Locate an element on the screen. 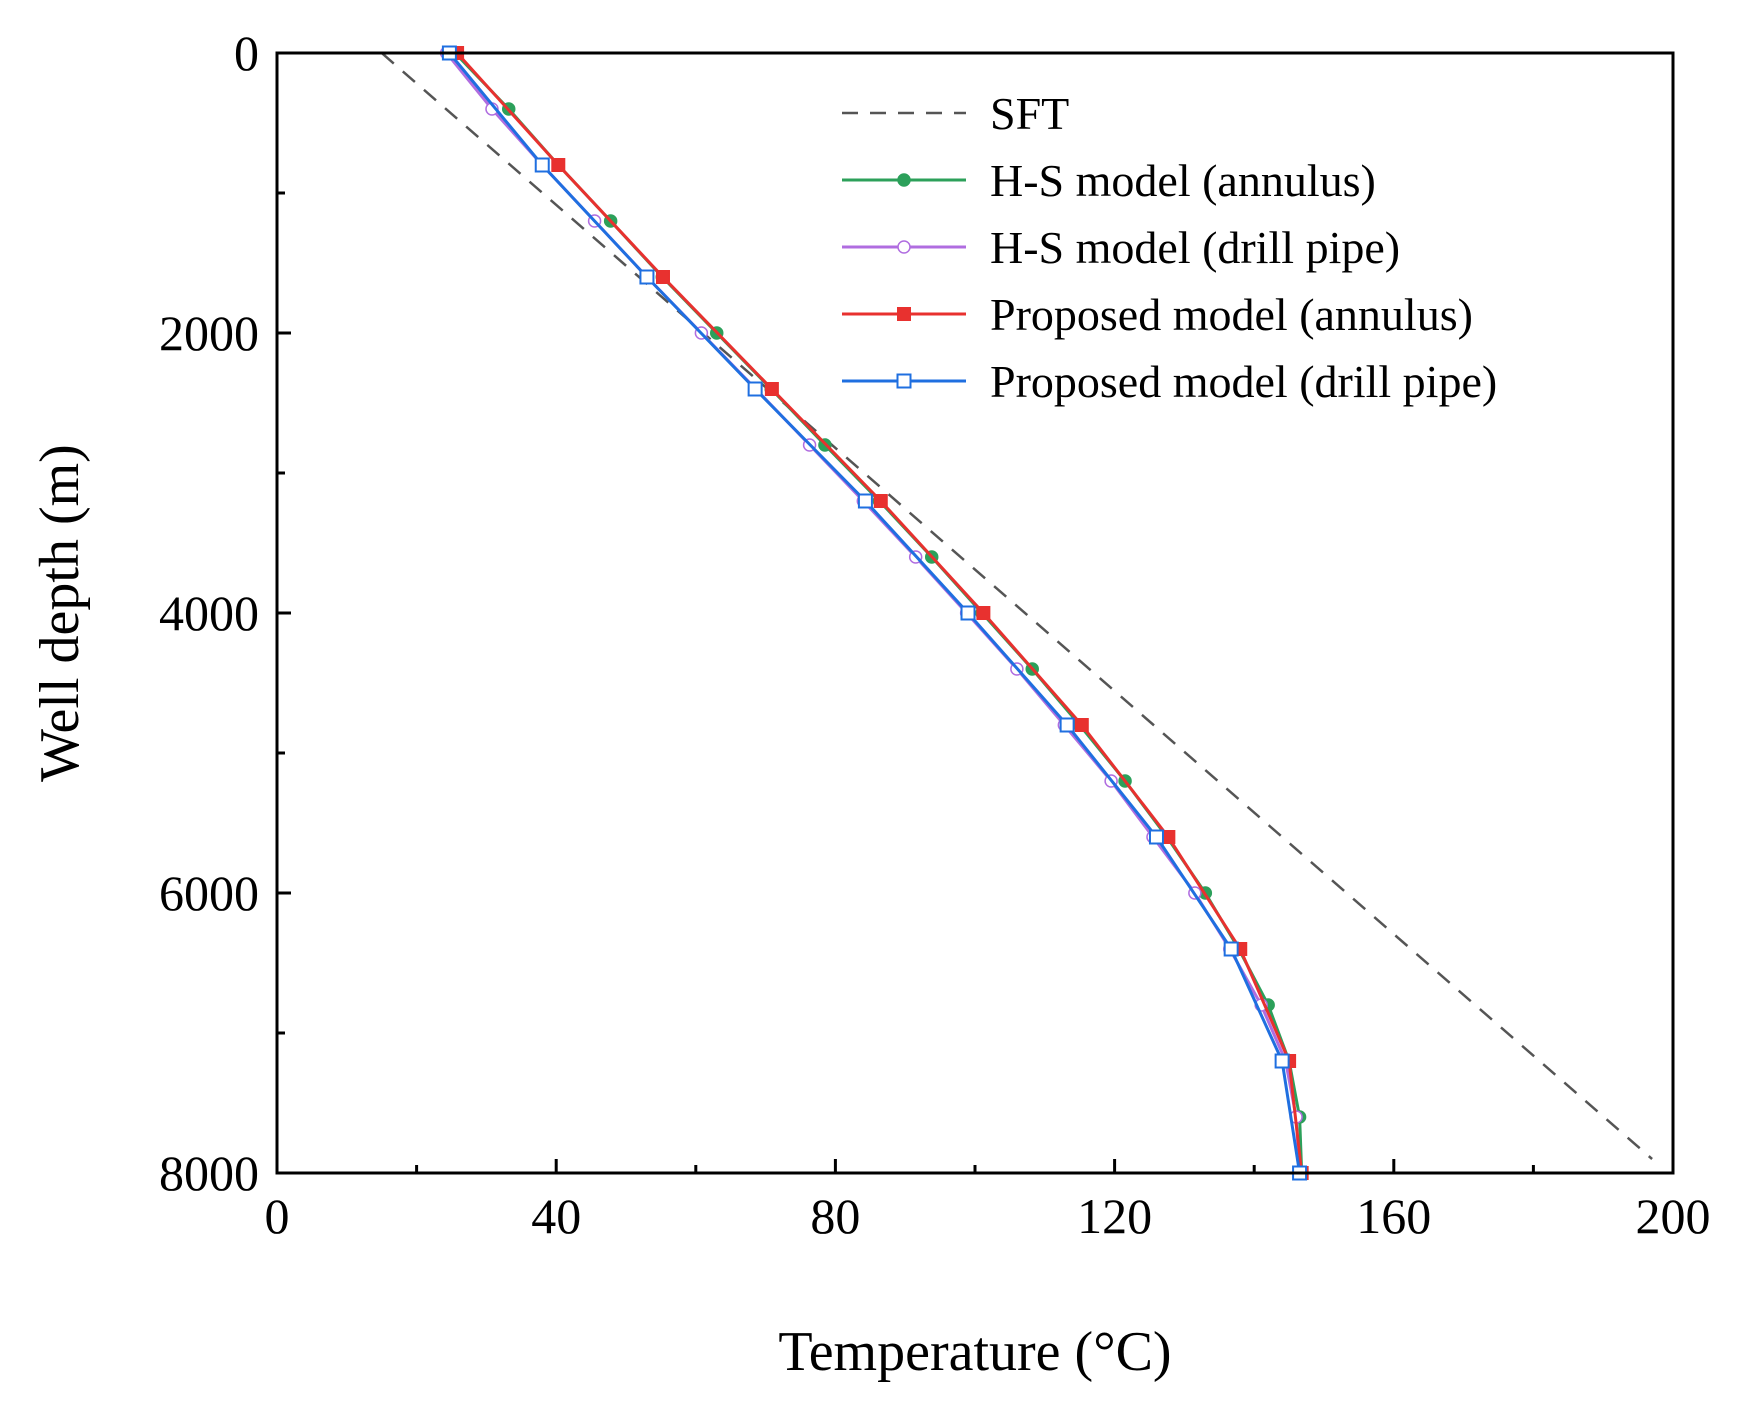 The width and height of the screenshot is (1738, 1403). legend-label: Proposed model (annulus) is located at coordinates (1231, 314).